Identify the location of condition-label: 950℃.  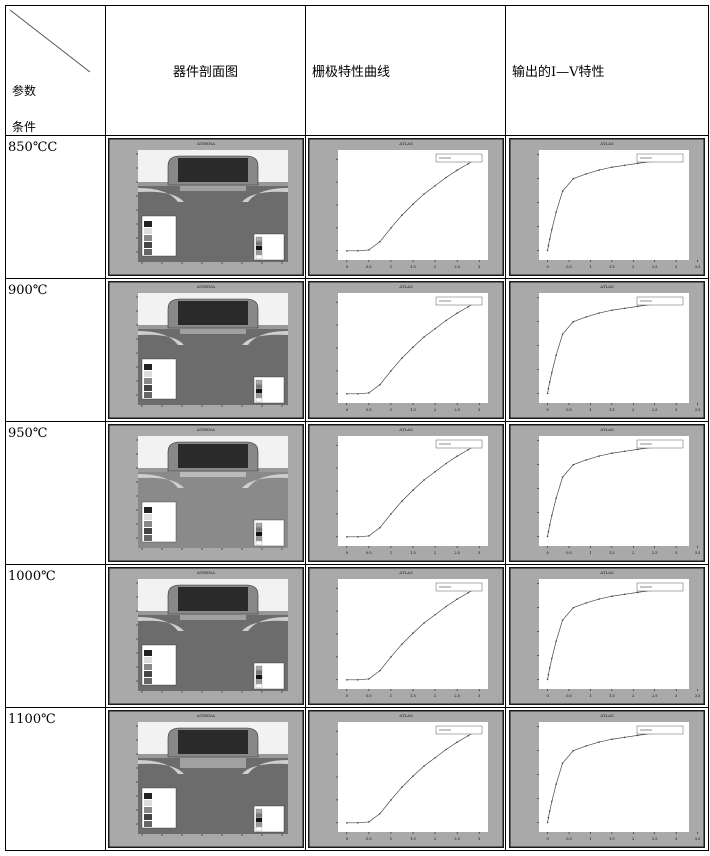
(28, 433).